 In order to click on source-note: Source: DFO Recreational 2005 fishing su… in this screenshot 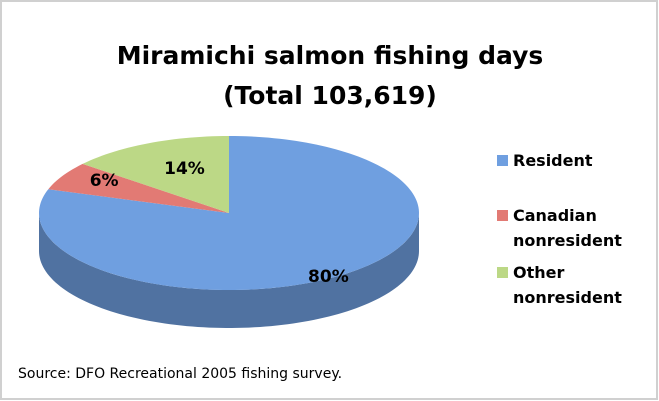, I will do `click(180, 374)`.